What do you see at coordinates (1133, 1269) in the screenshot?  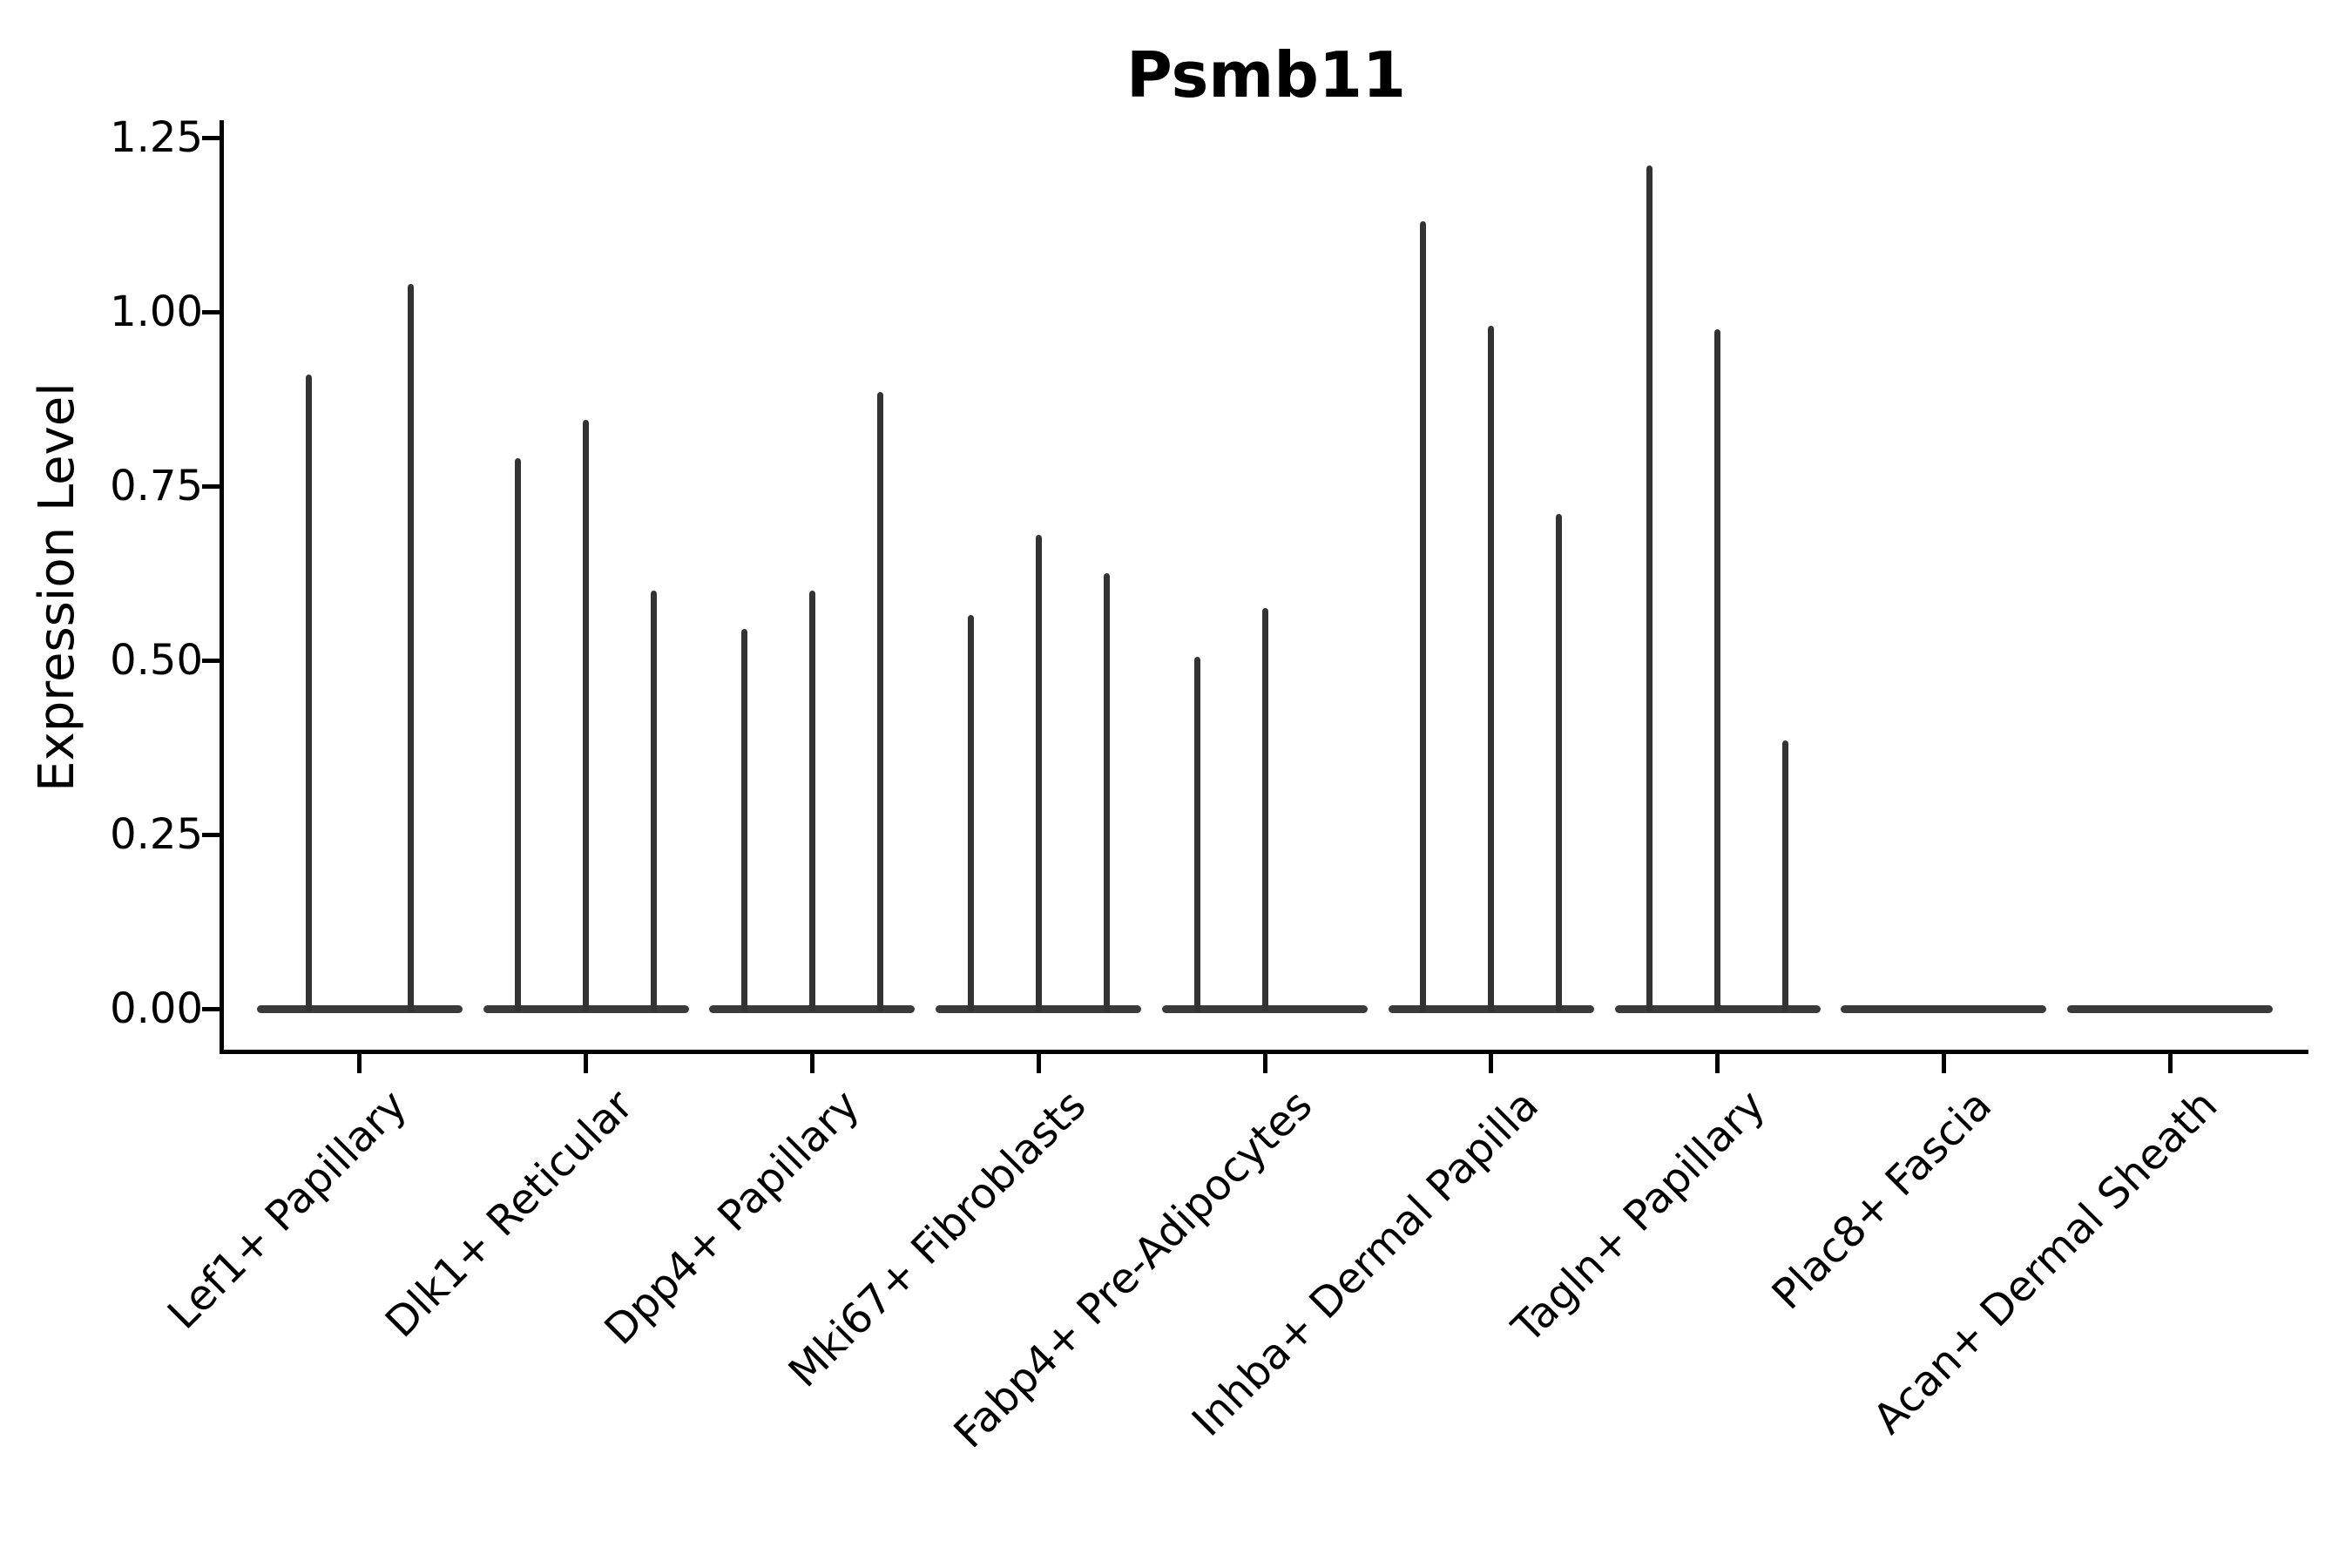 I see `x-tick-label: Fabp4+ Pre-Adipocytes` at bounding box center [1133, 1269].